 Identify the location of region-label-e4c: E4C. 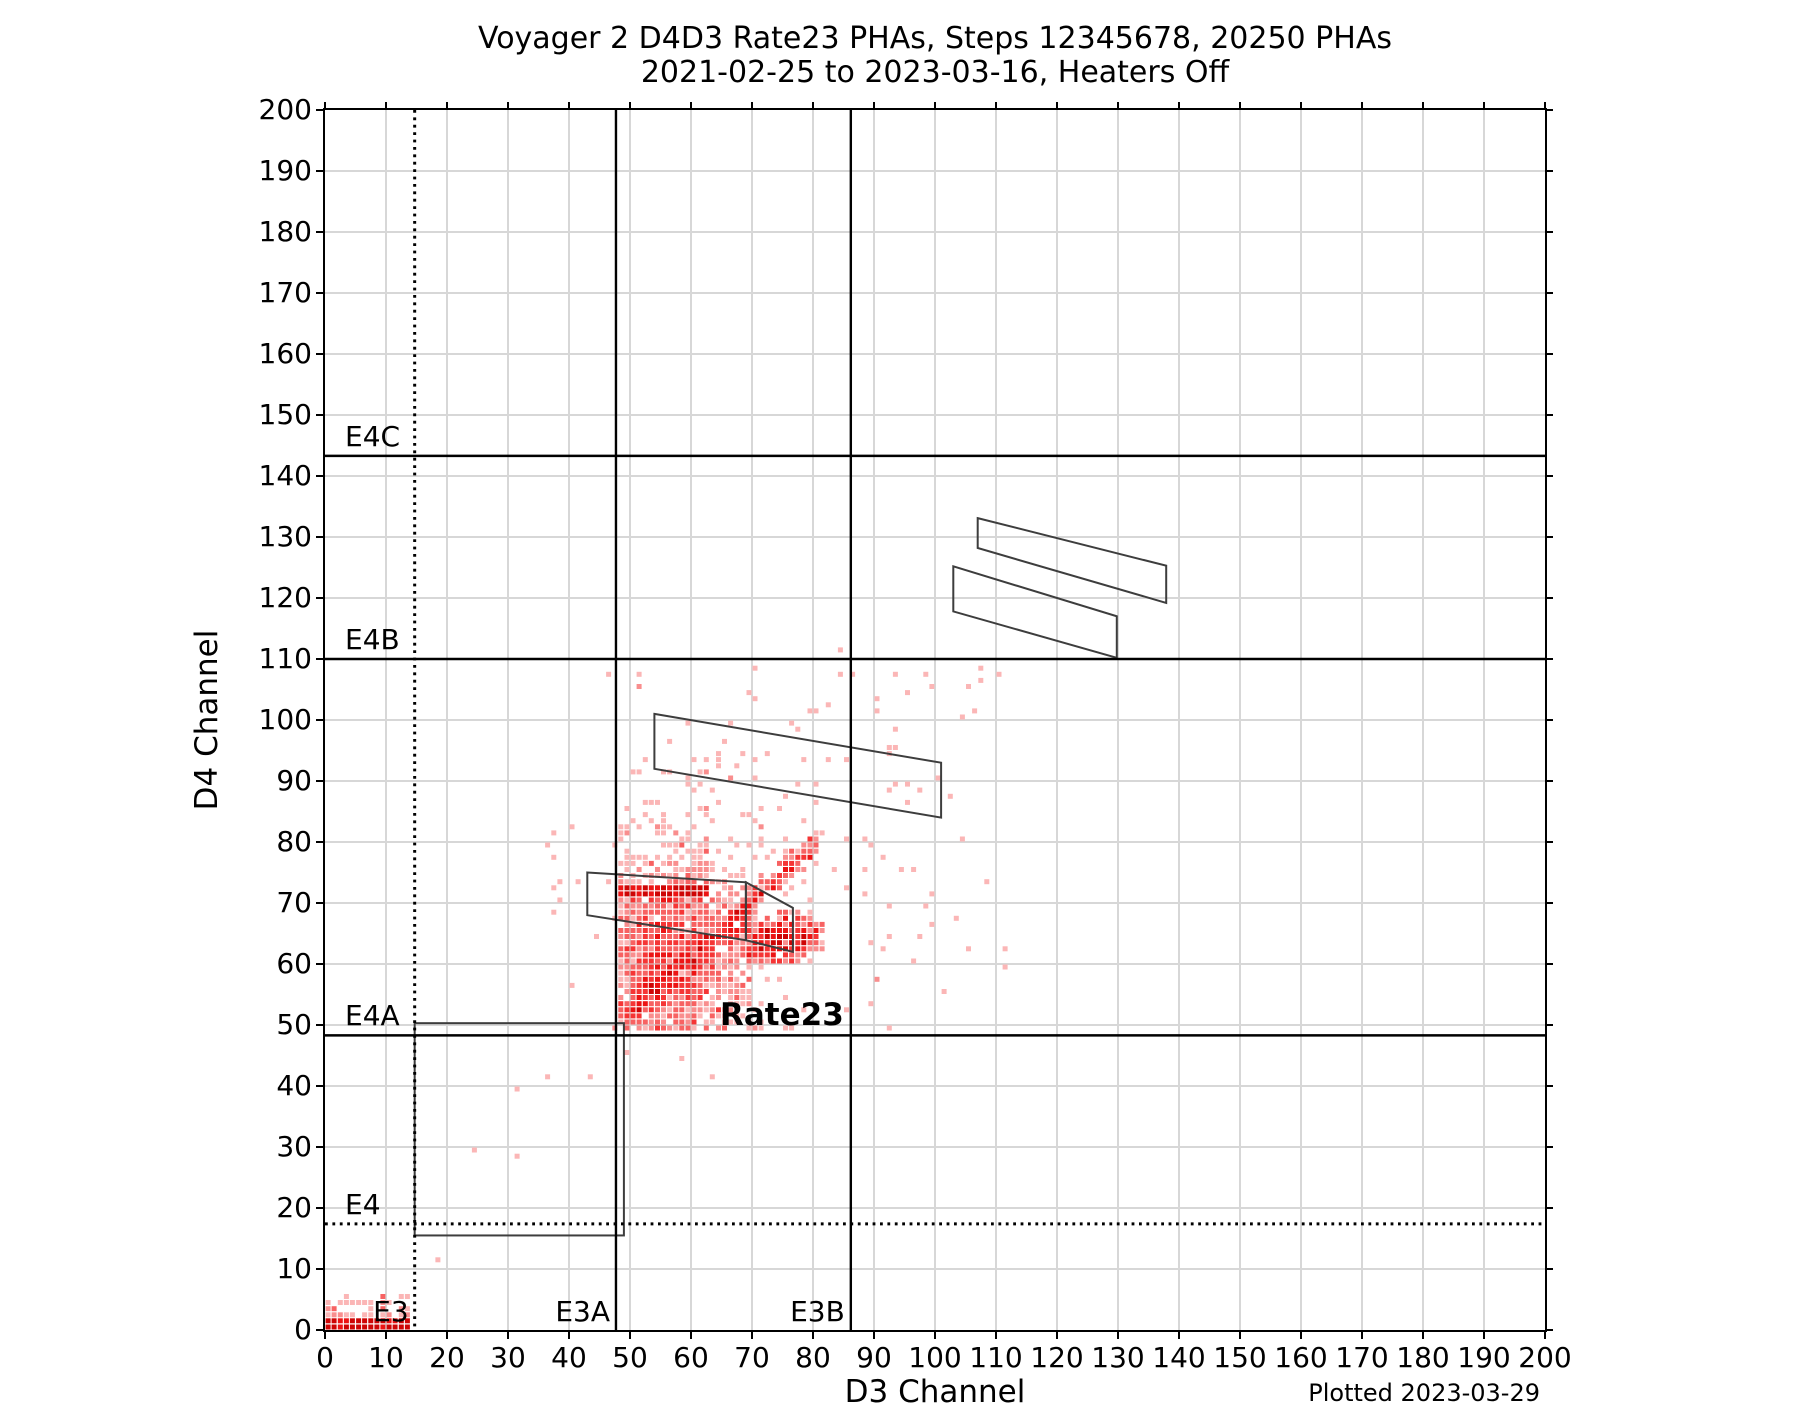
(373, 436).